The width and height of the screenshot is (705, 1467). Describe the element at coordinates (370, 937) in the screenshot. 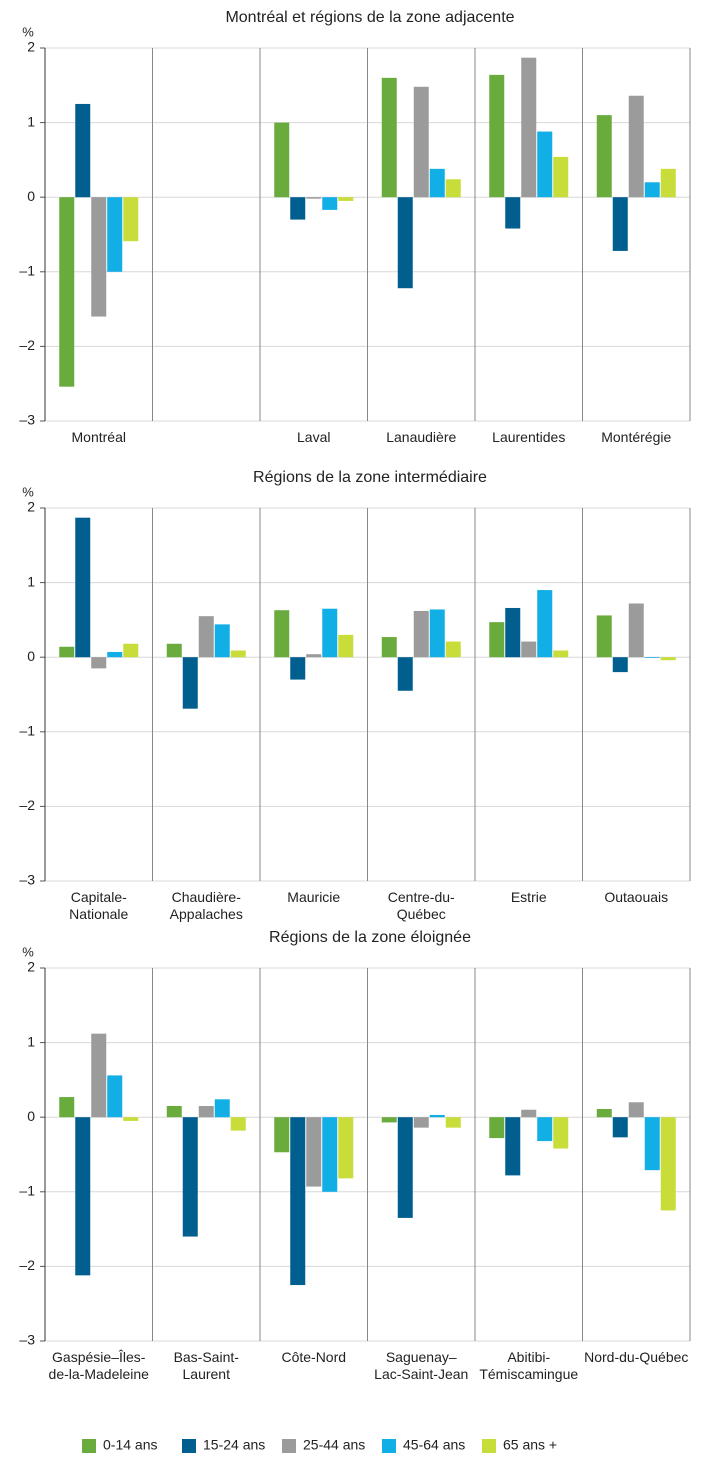

I see `chart-title: Régions de la zone éloignée` at that location.